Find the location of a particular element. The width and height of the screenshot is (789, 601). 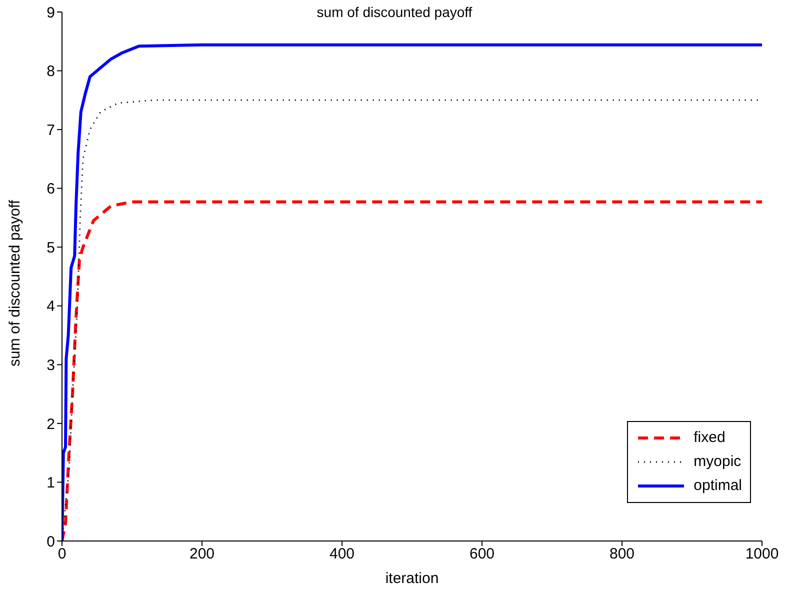

y-tick-label: 0 is located at coordinates (50, 541).